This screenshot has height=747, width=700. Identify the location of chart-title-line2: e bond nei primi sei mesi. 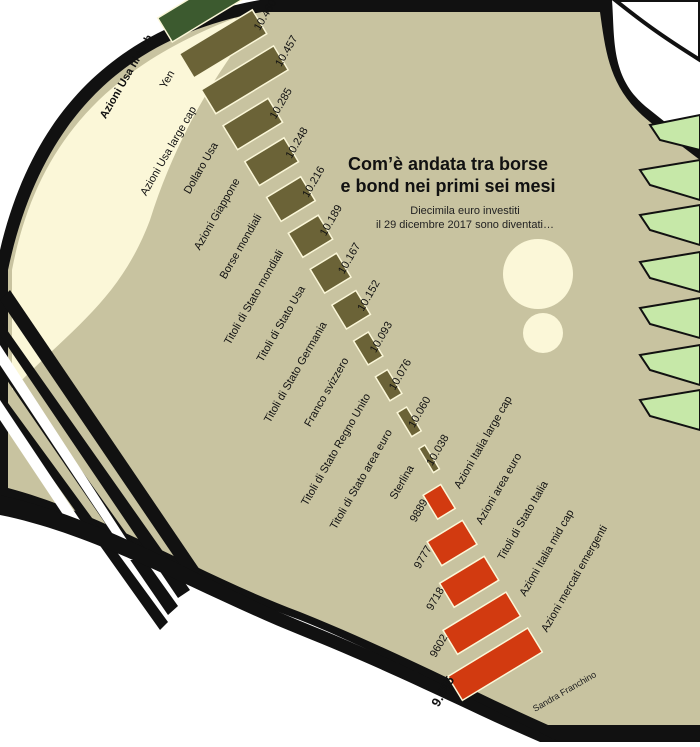
(447, 186).